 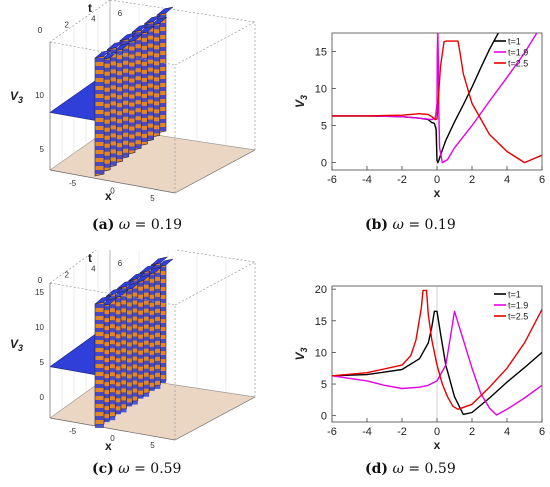 I want to click on x-tick-label: -6, so click(x=332, y=180).